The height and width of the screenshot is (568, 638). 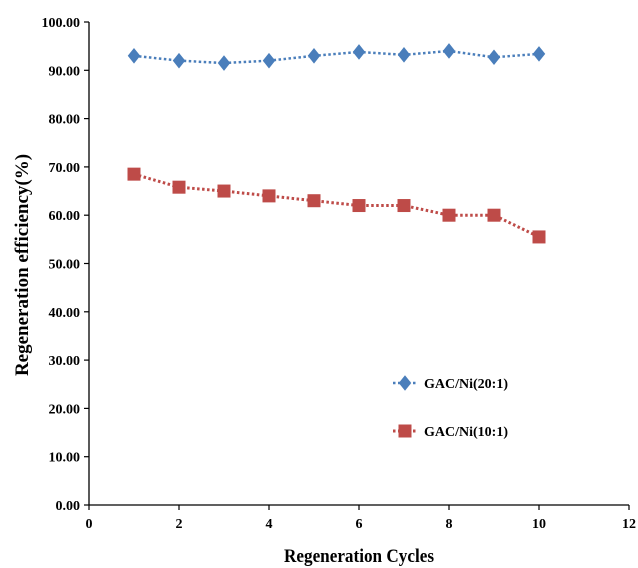 What do you see at coordinates (466, 384) in the screenshot?
I see `legend-label: GAC/Ni(20:1)` at bounding box center [466, 384].